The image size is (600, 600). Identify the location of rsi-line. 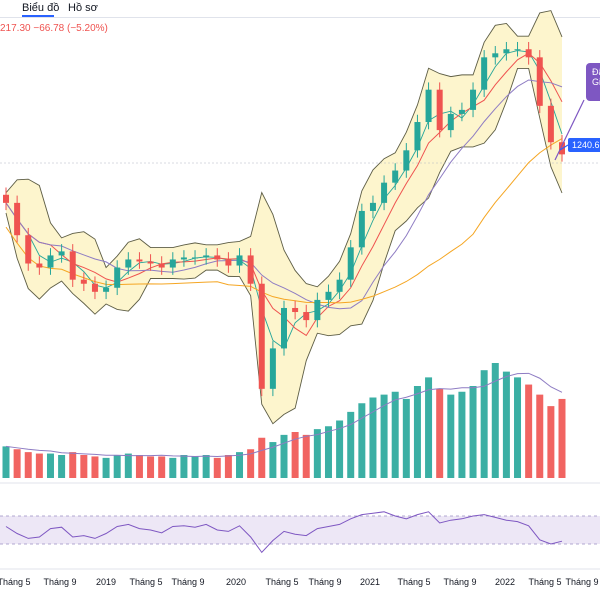
(284, 532).